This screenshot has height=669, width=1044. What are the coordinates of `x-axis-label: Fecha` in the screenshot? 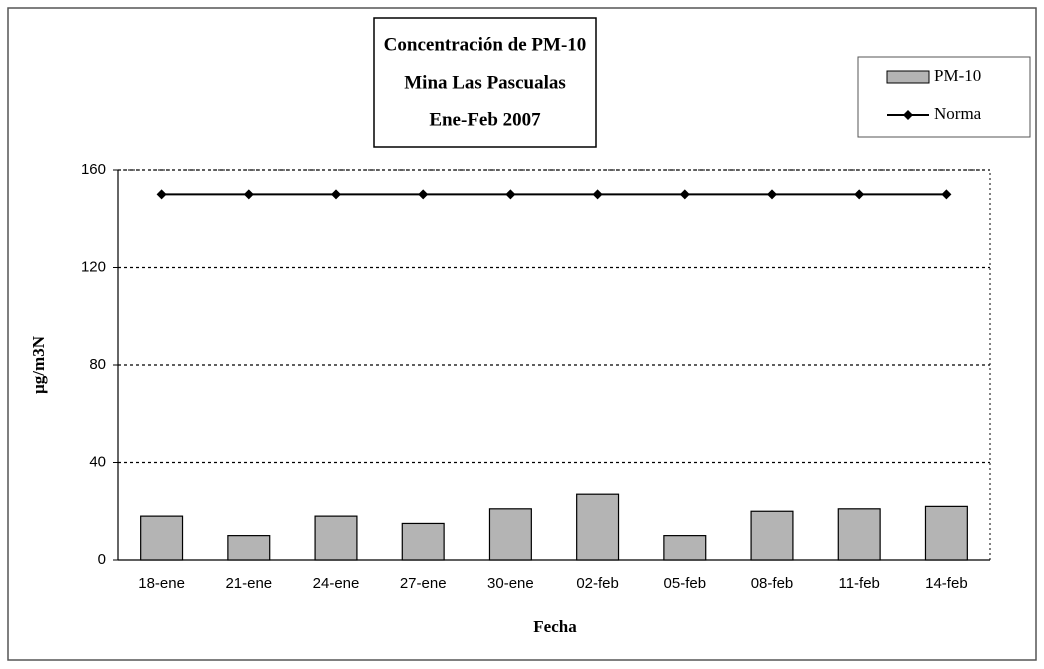 It's located at (555, 626).